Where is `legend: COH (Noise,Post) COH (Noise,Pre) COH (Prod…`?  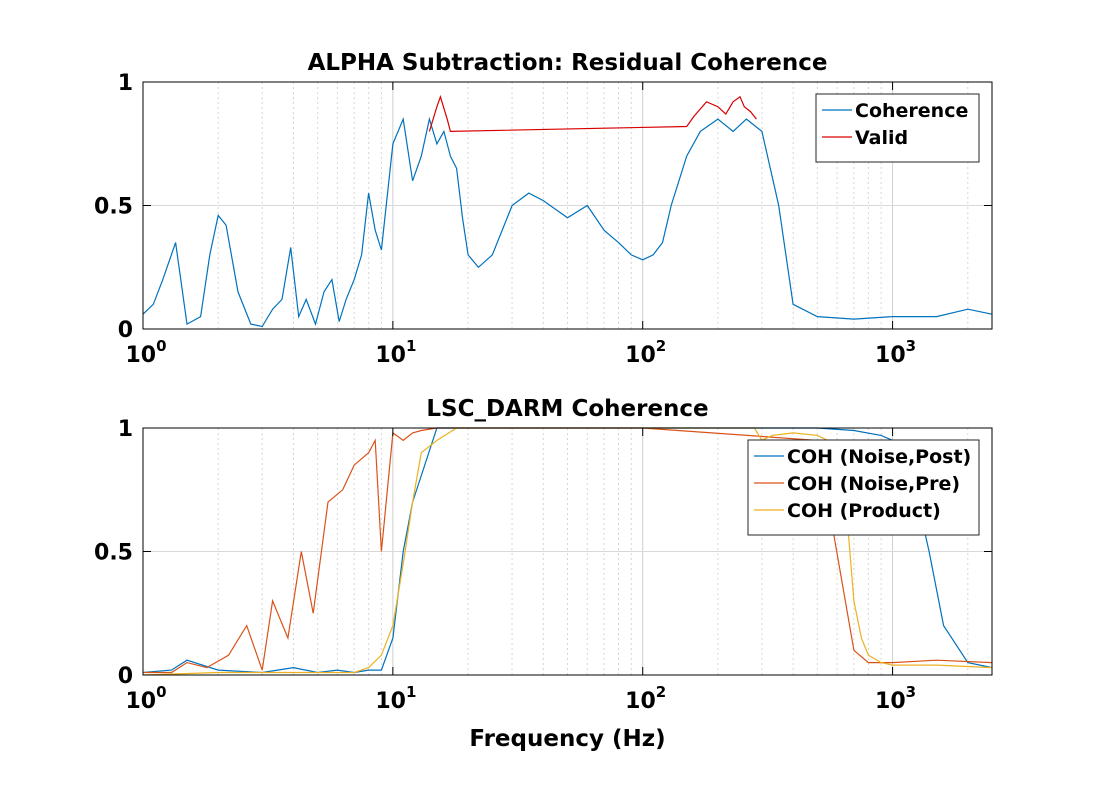 legend: COH (Noise,Post) COH (Noise,Pre) COH (Prod… is located at coordinates (863, 487).